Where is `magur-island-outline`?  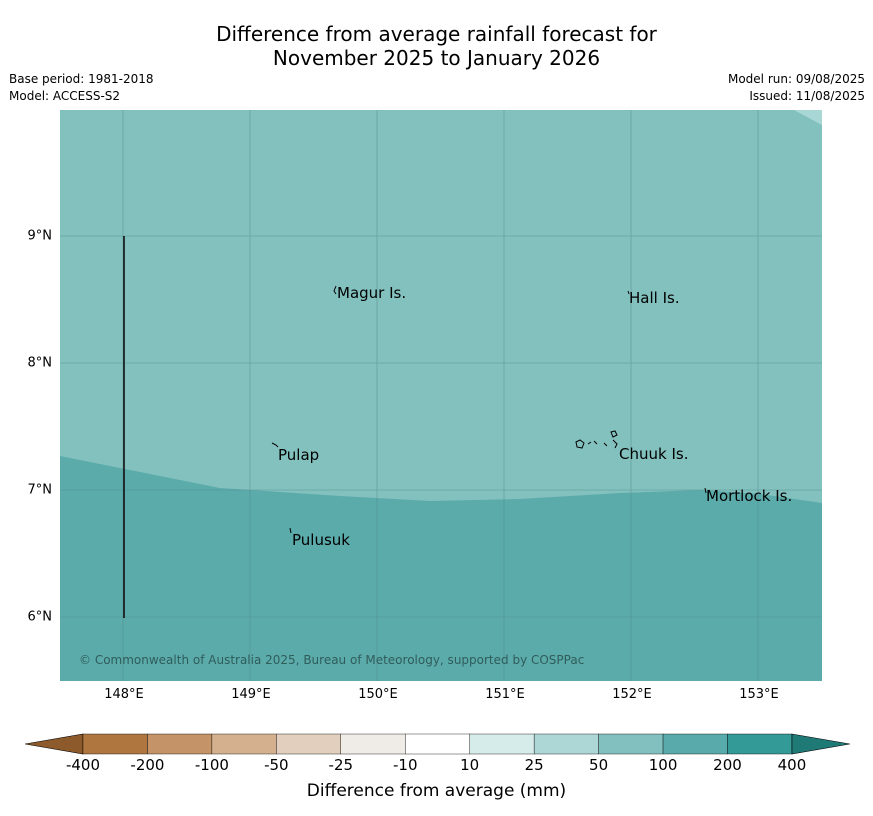
magur-island-outline is located at coordinates (335, 290).